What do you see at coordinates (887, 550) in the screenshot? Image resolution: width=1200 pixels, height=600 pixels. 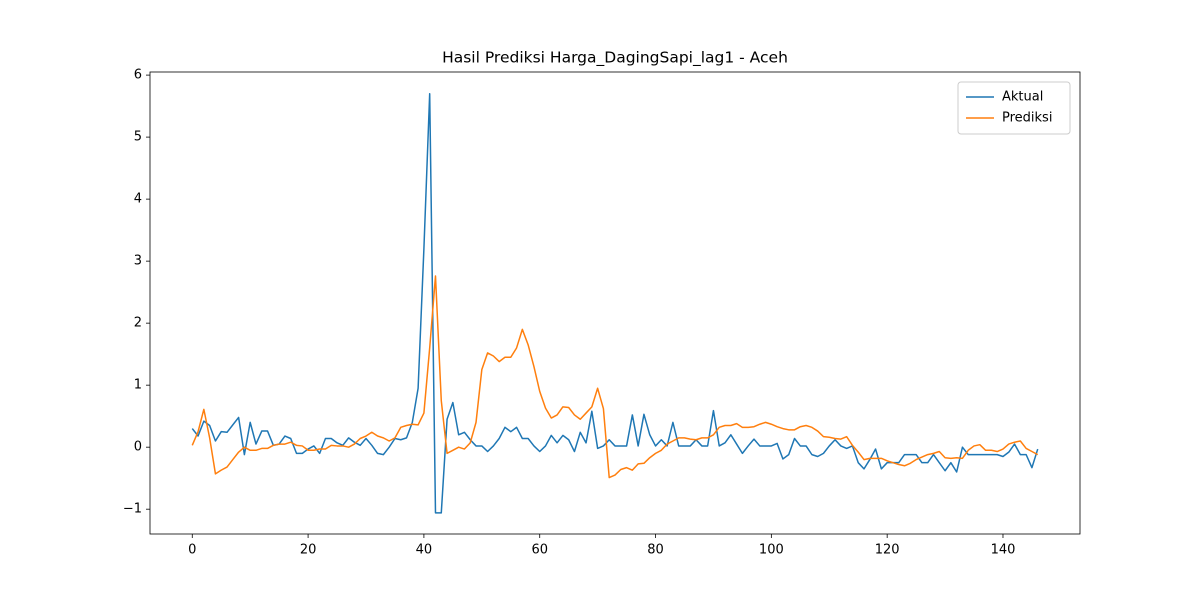 I see `x-tick-label: 120` at bounding box center [887, 550].